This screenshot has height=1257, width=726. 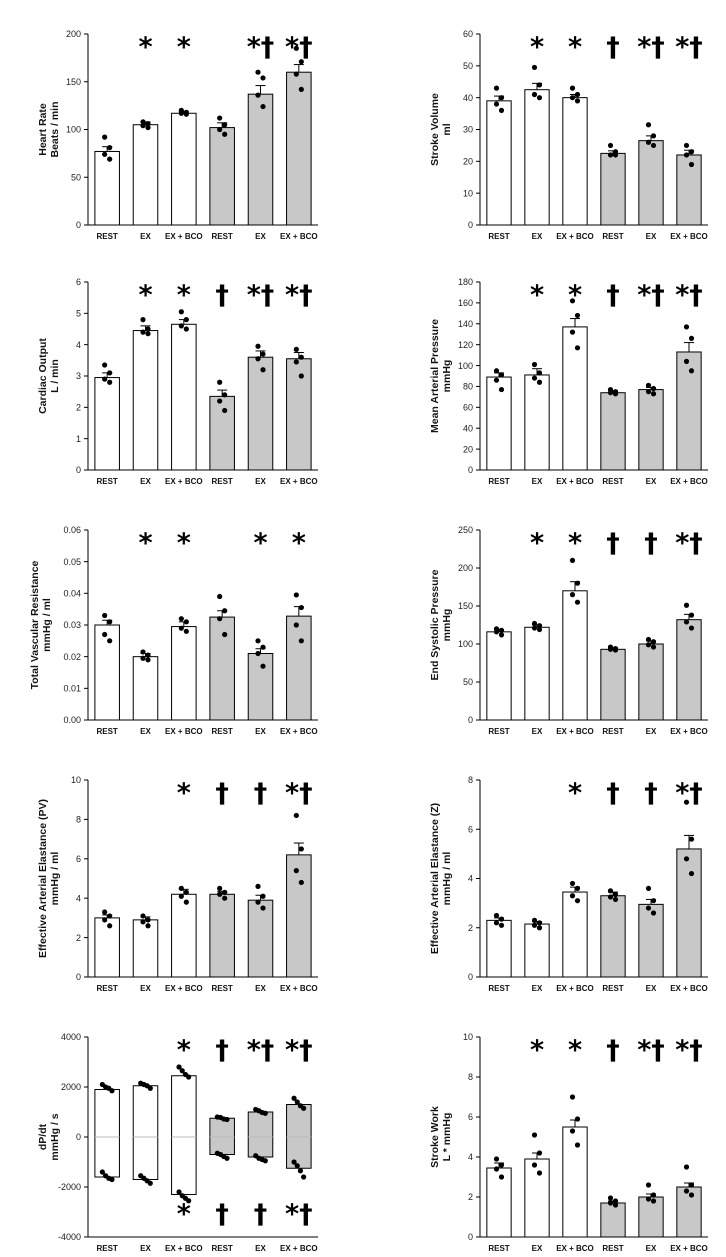 I want to click on y-axis-label: Mean Arterial Pressure, so click(x=435, y=376).